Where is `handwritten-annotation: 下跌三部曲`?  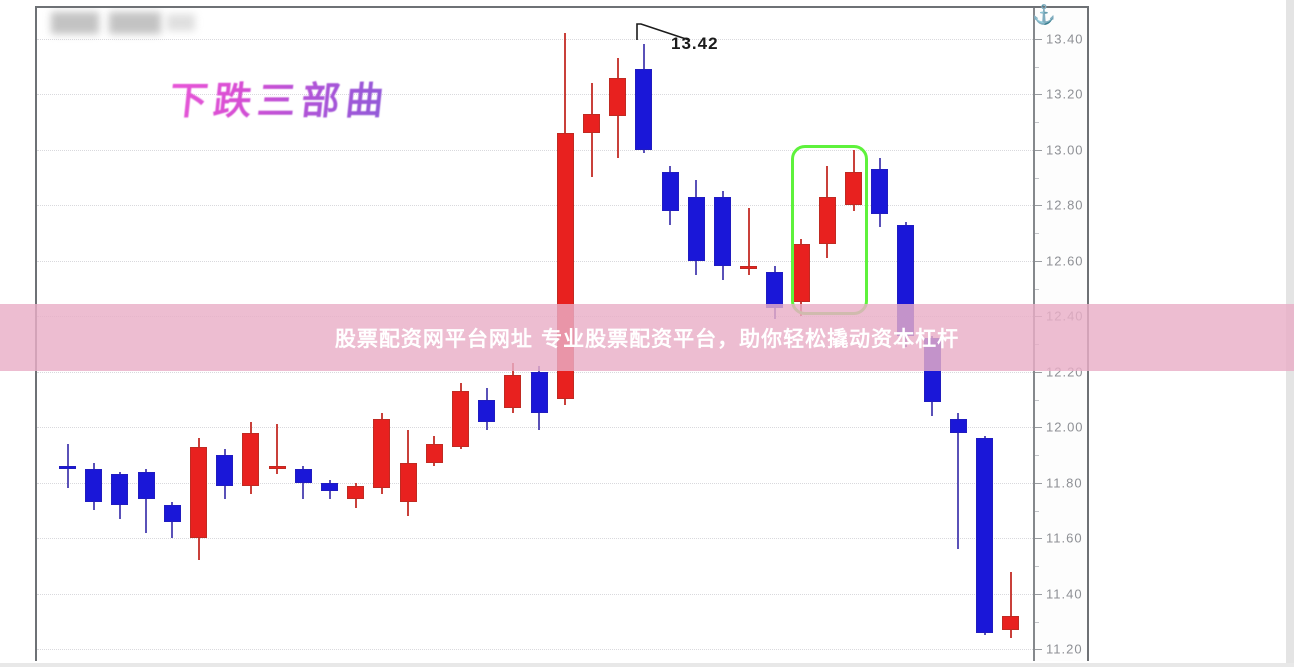 handwritten-annotation: 下跌三部曲 is located at coordinates (280, 97).